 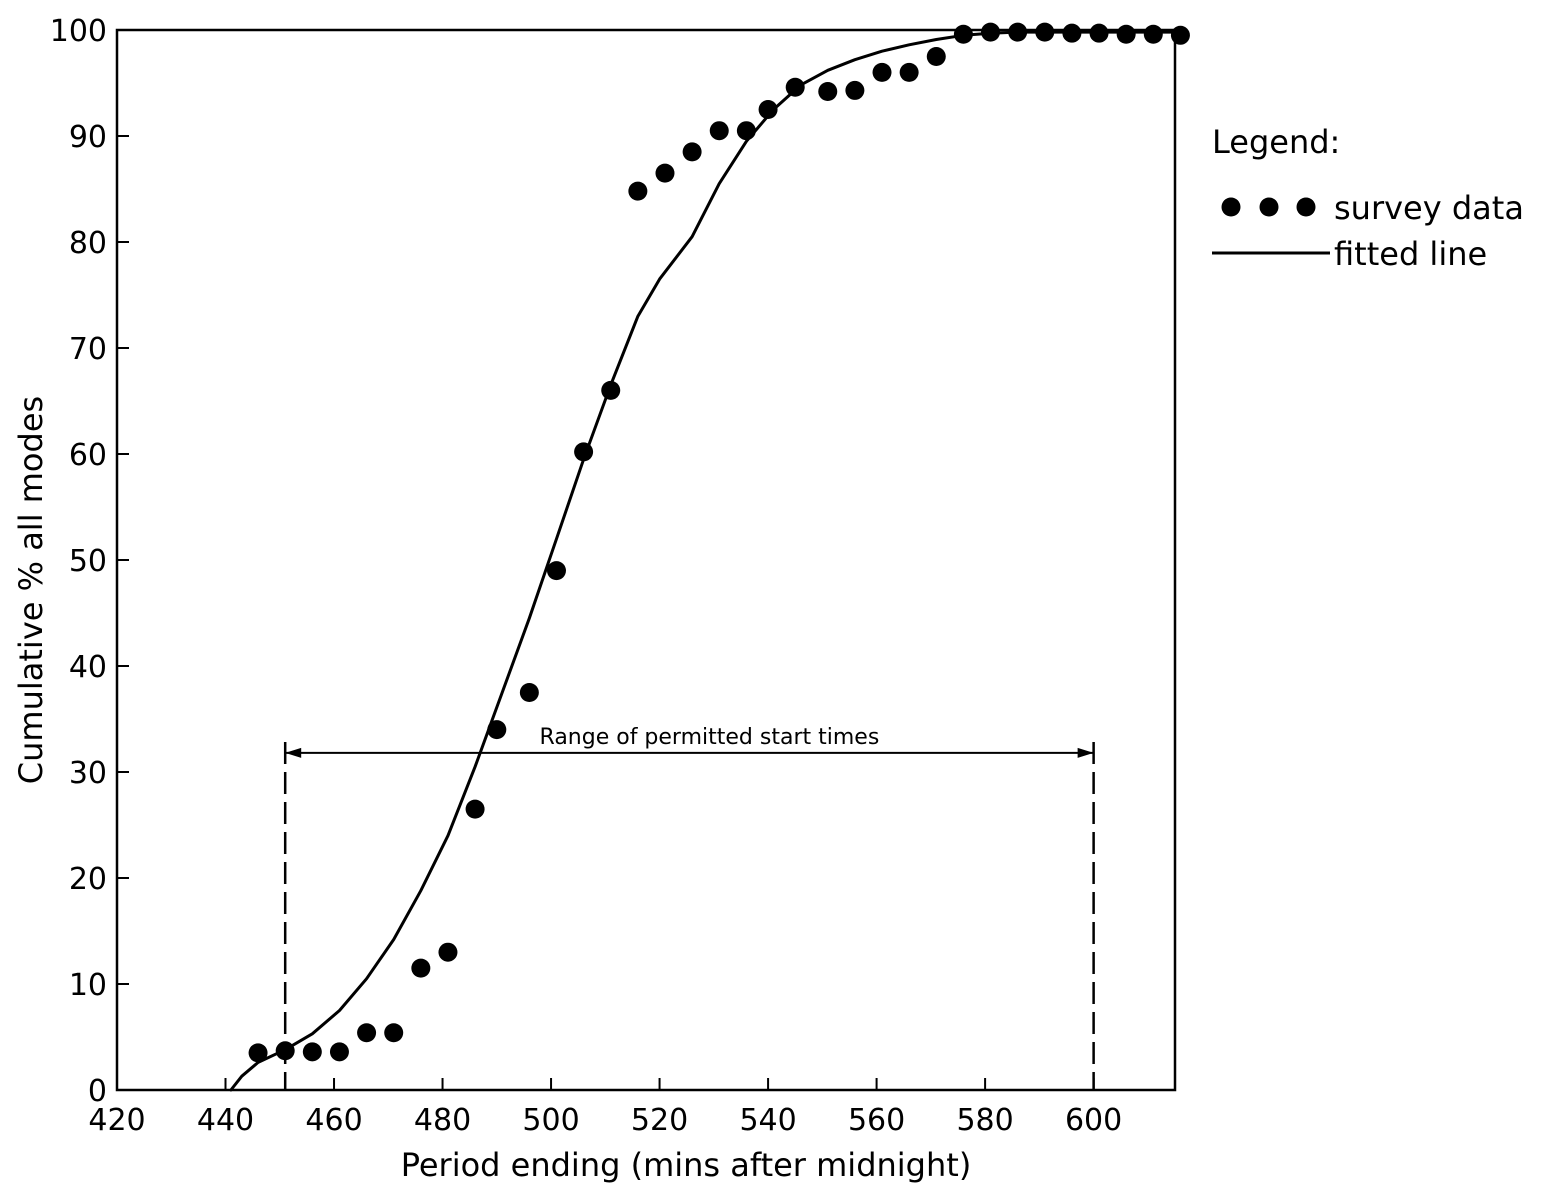 I want to click on y-tick-label: 80, so click(x=88, y=243).